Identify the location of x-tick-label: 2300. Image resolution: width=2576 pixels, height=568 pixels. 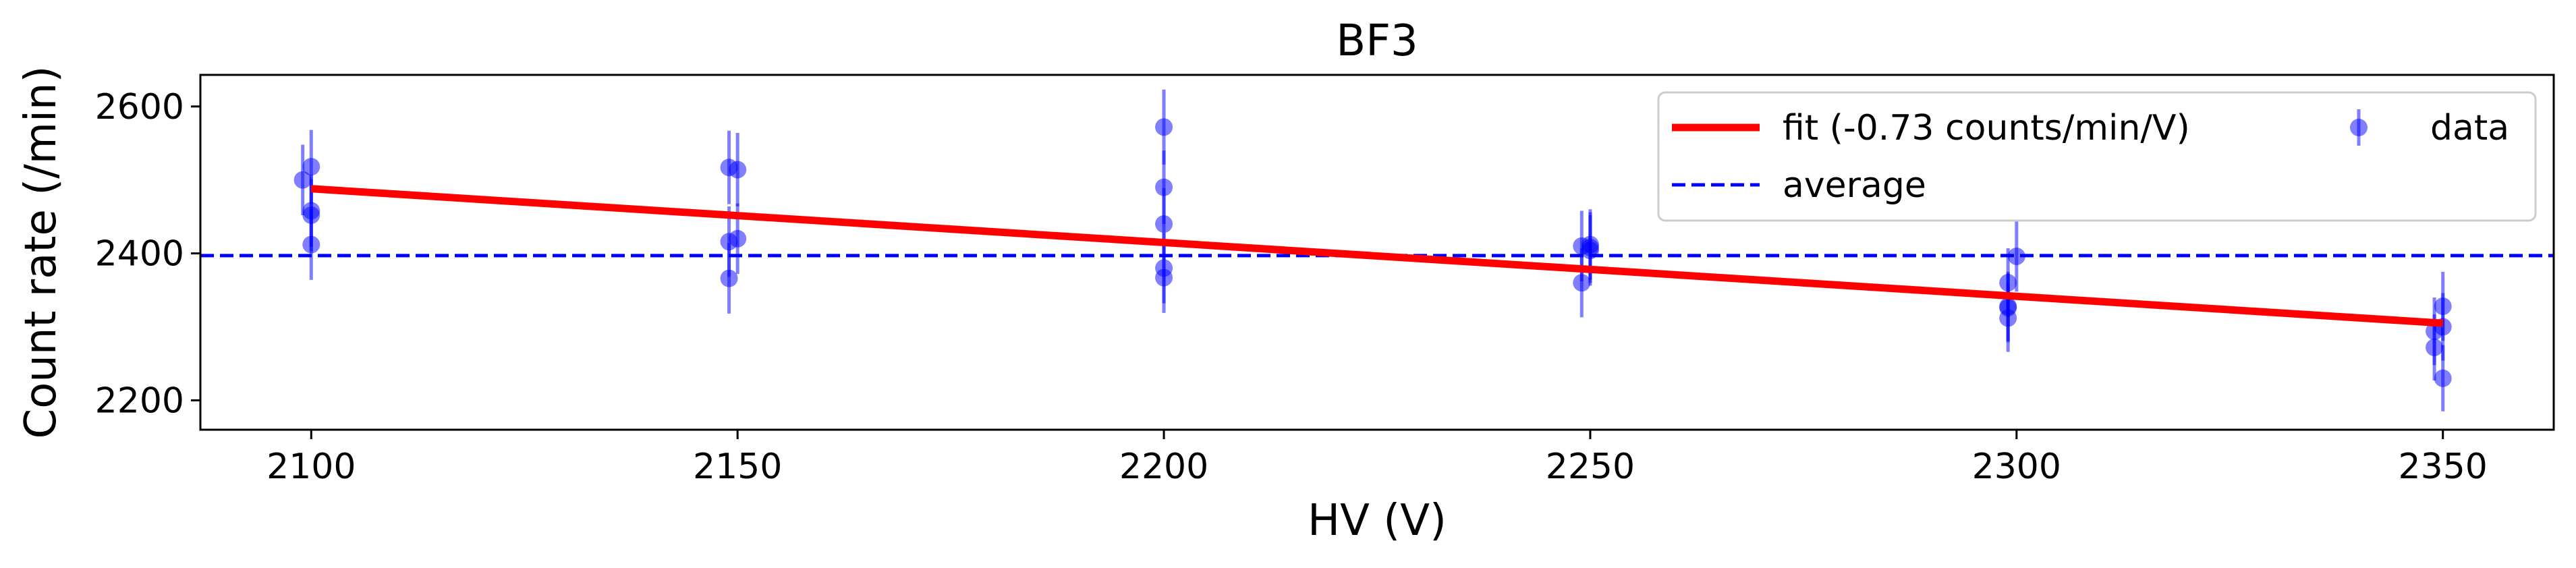
(2016, 467).